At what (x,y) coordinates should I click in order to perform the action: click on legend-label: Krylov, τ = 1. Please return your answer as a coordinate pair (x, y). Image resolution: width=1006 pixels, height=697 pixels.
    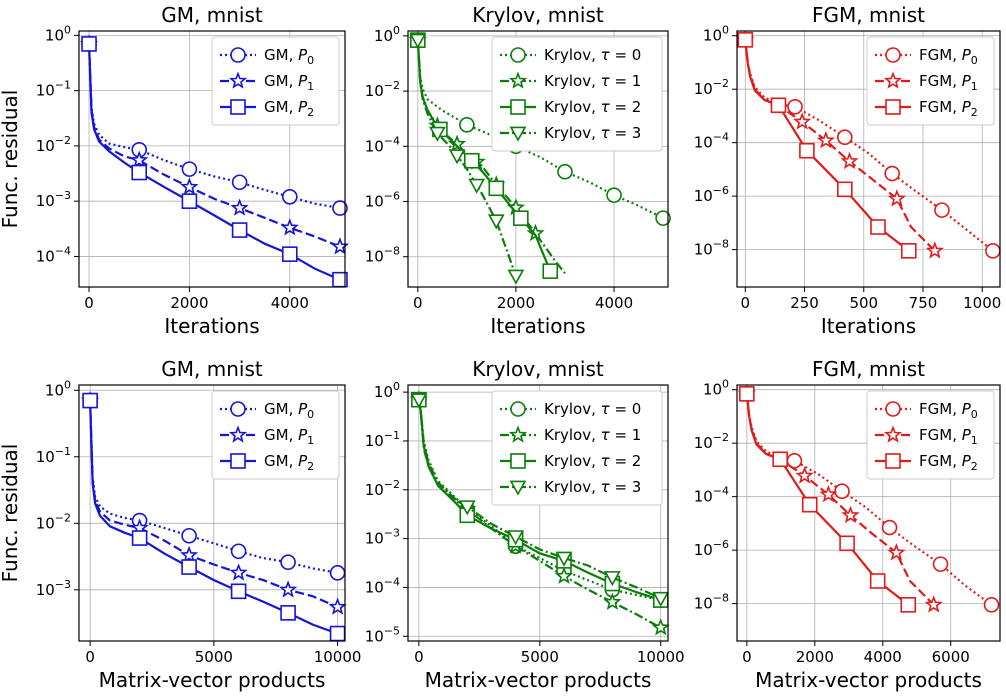
    Looking at the image, I should click on (592, 81).